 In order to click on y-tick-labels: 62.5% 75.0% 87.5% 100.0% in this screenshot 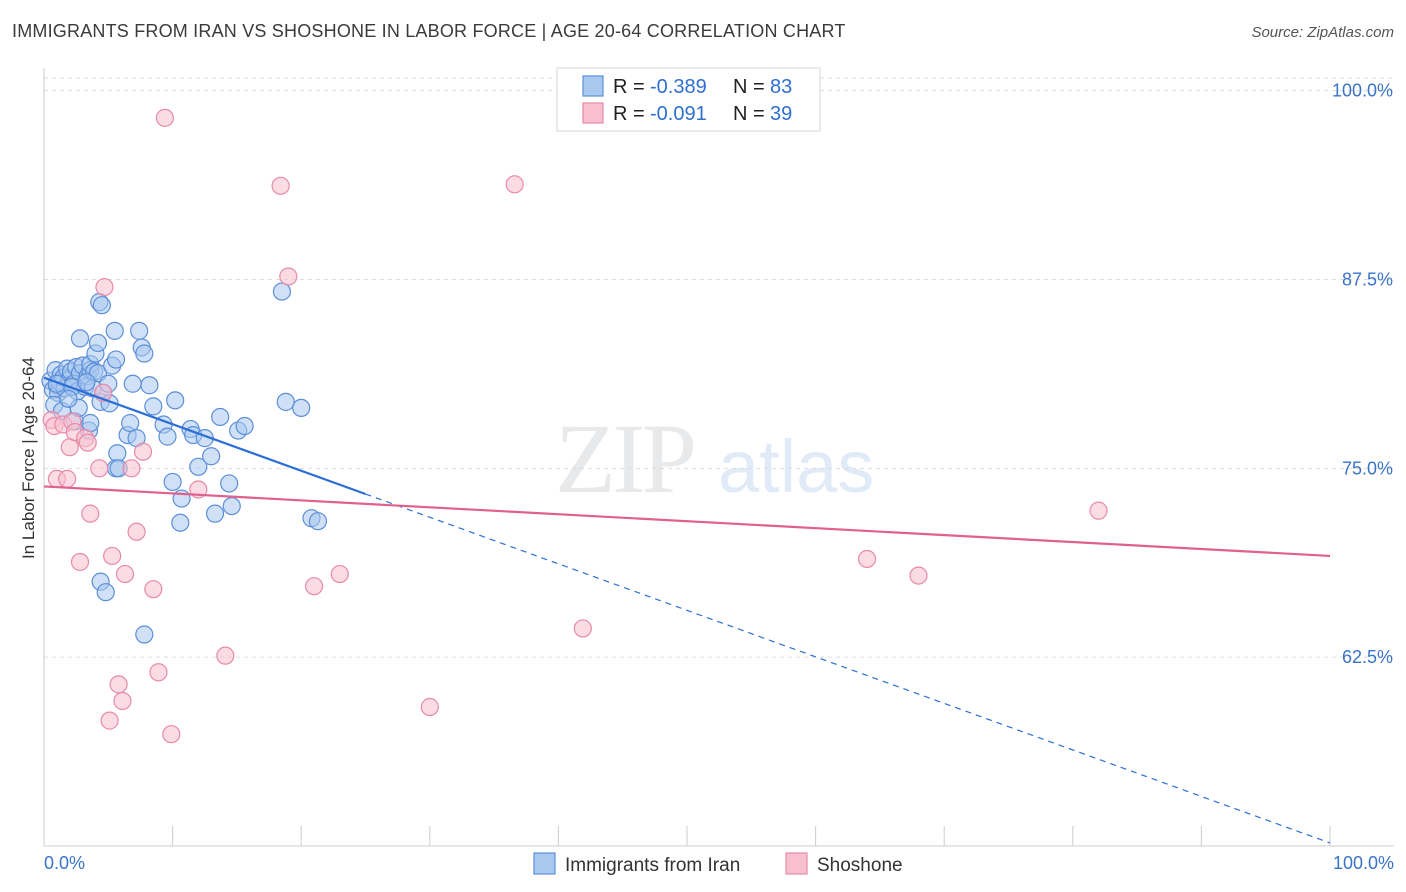, I will do `click(1362, 374)`.